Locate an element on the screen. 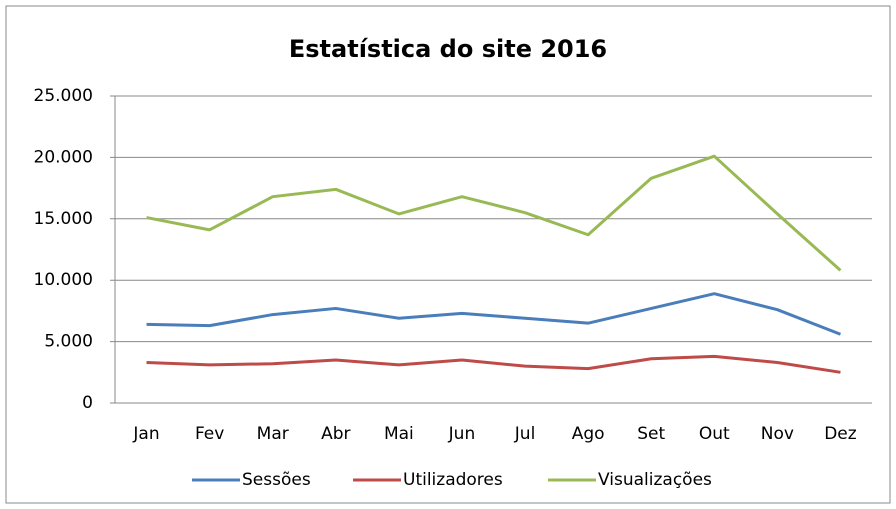  y-tick-label: 25.000 is located at coordinates (63, 96).